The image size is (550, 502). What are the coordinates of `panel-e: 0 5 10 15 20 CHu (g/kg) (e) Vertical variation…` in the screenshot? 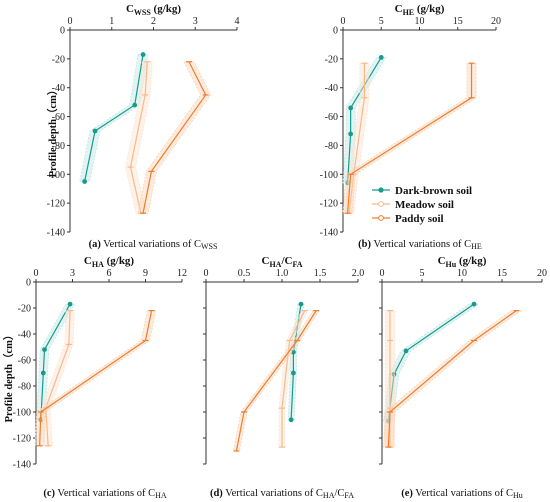 It's located at (463, 377).